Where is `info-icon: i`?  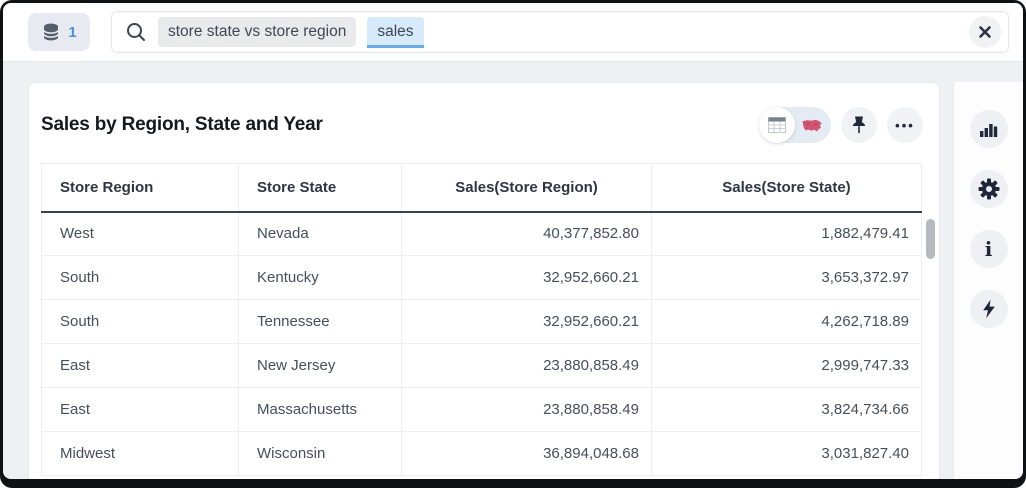 info-icon: i is located at coordinates (988, 249).